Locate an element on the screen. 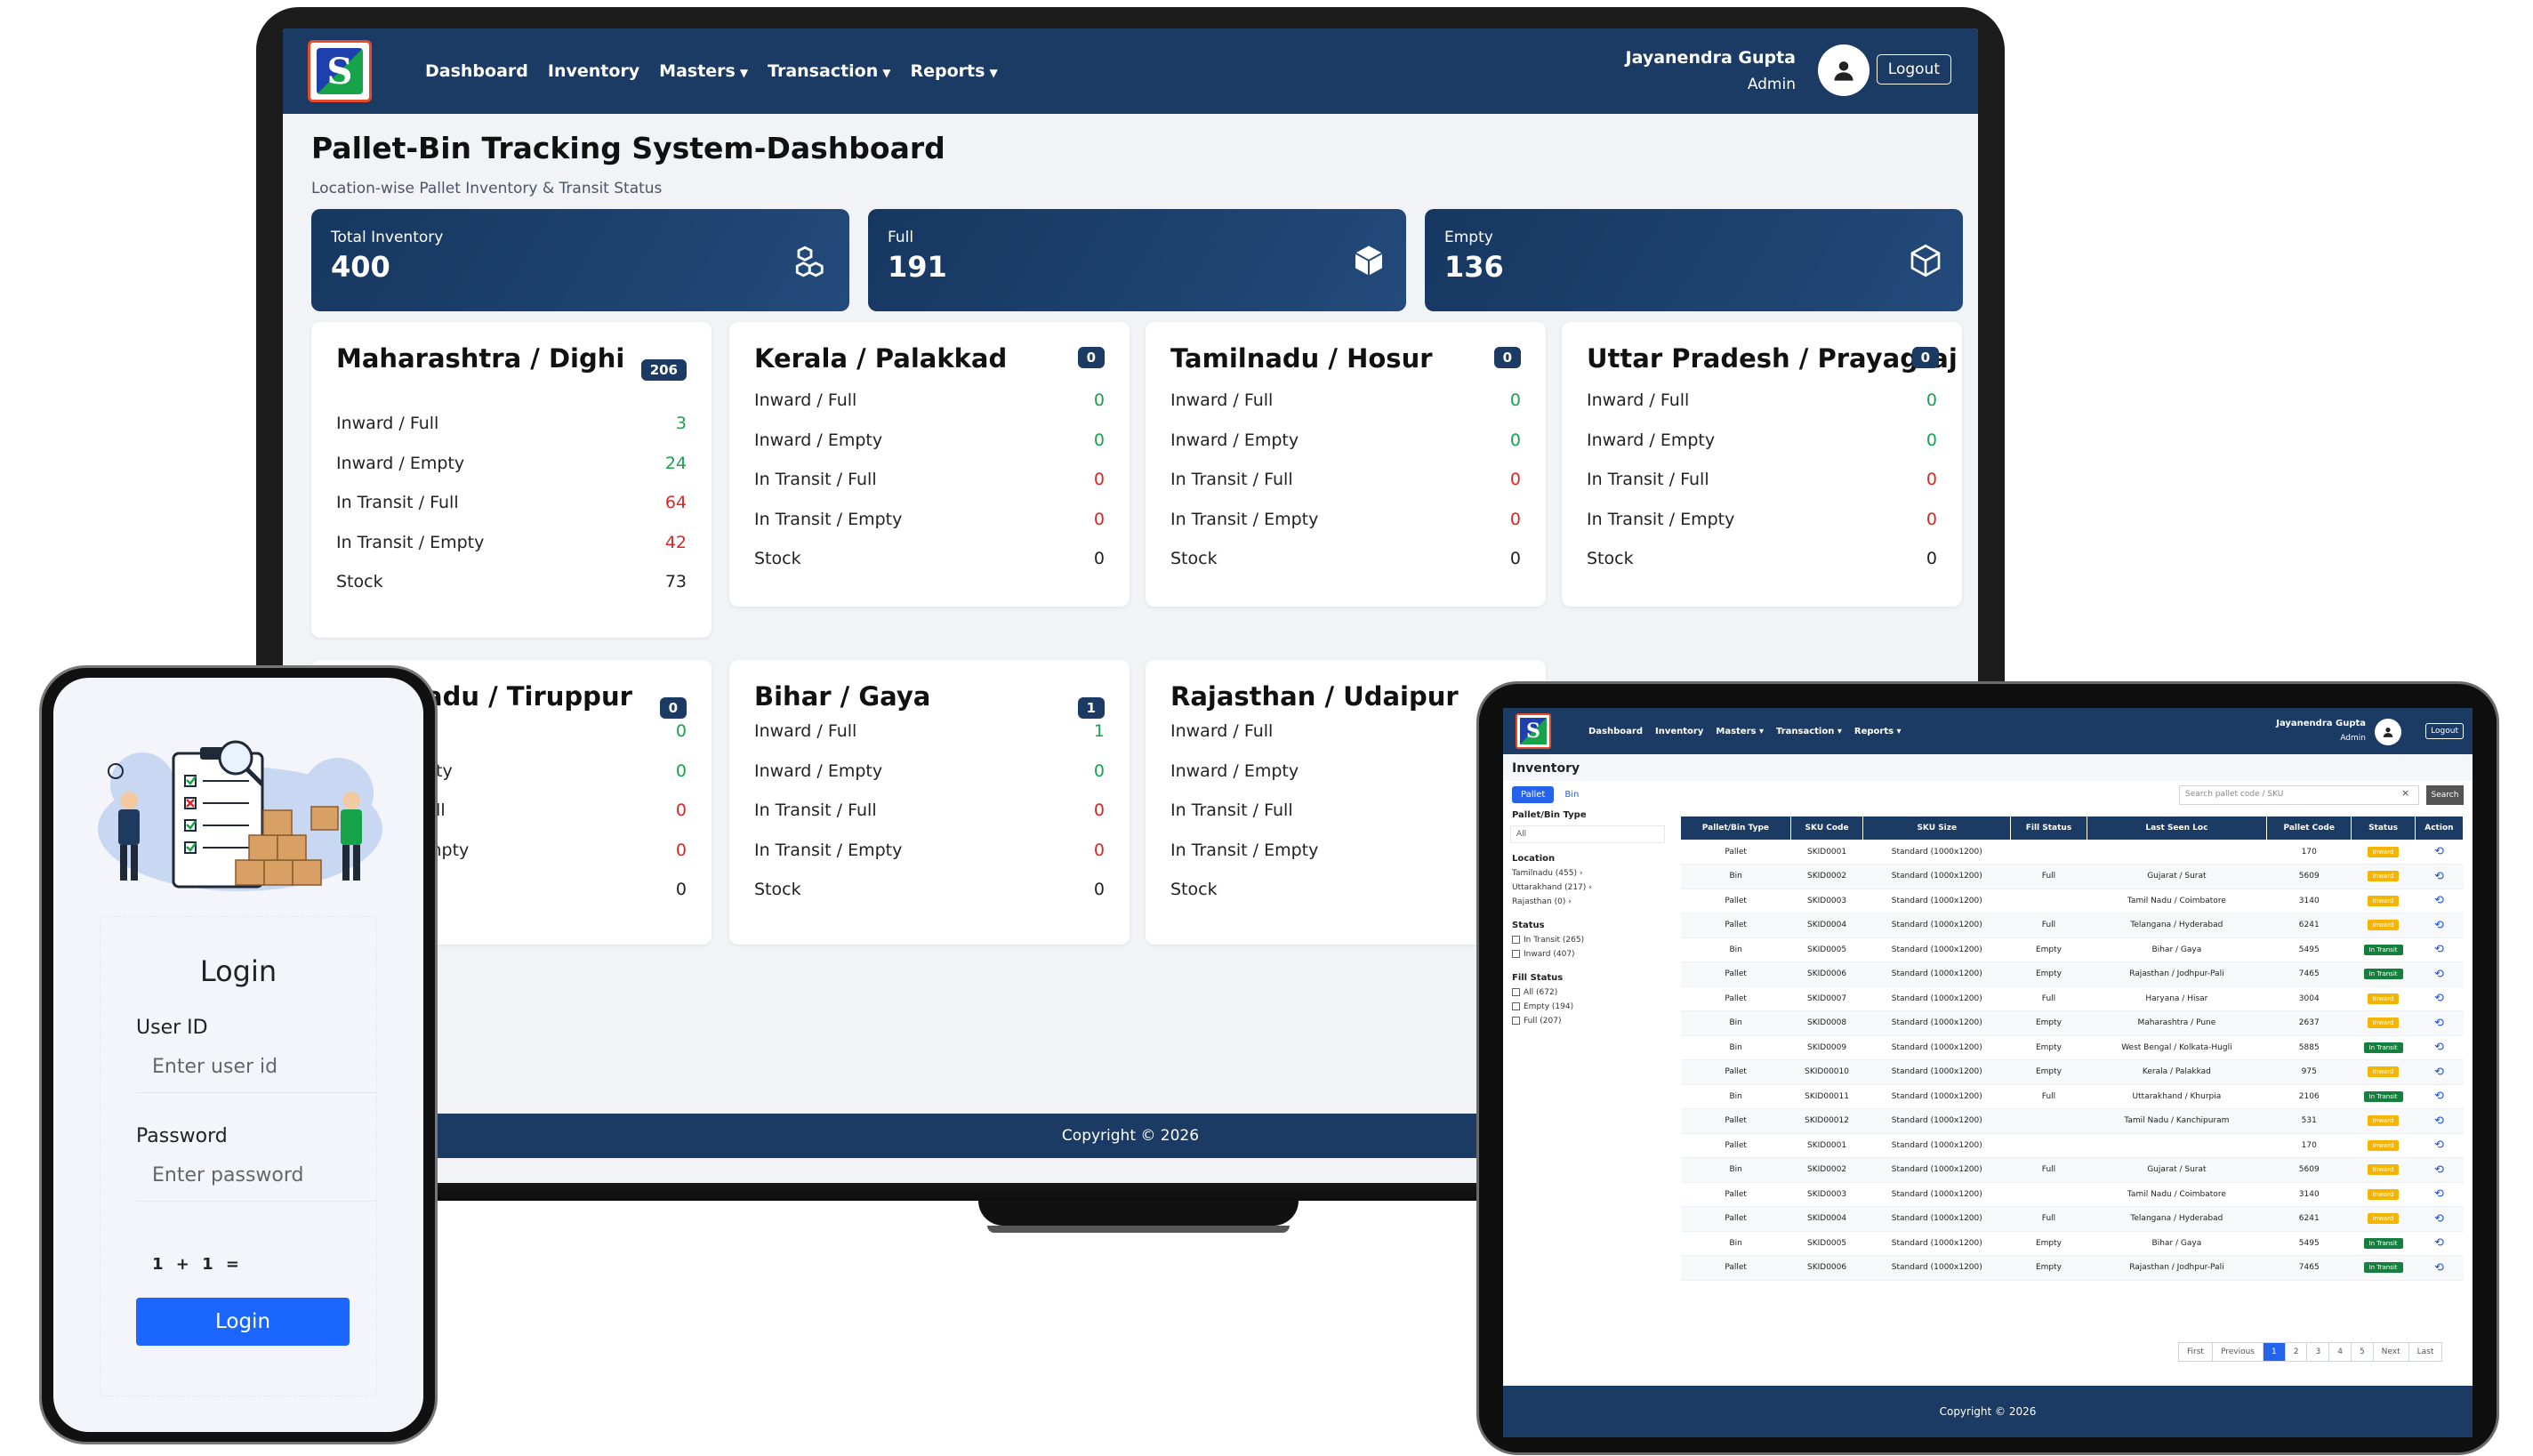  row-value: 0 is located at coordinates (681, 770).